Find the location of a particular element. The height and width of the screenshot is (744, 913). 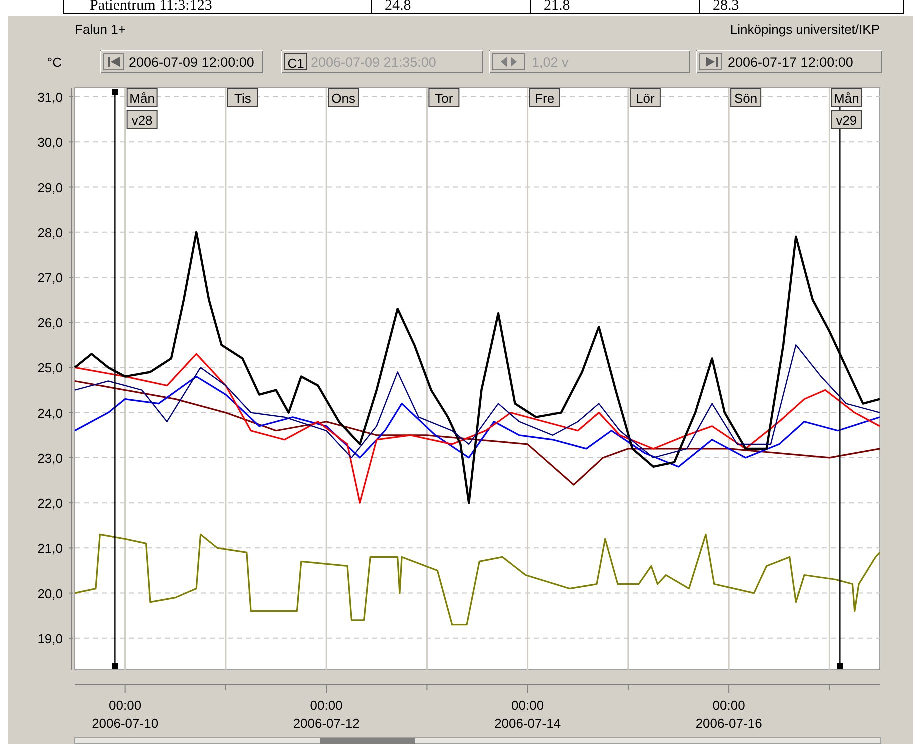

y-tick-label: 20,0 is located at coordinates (50, 594).